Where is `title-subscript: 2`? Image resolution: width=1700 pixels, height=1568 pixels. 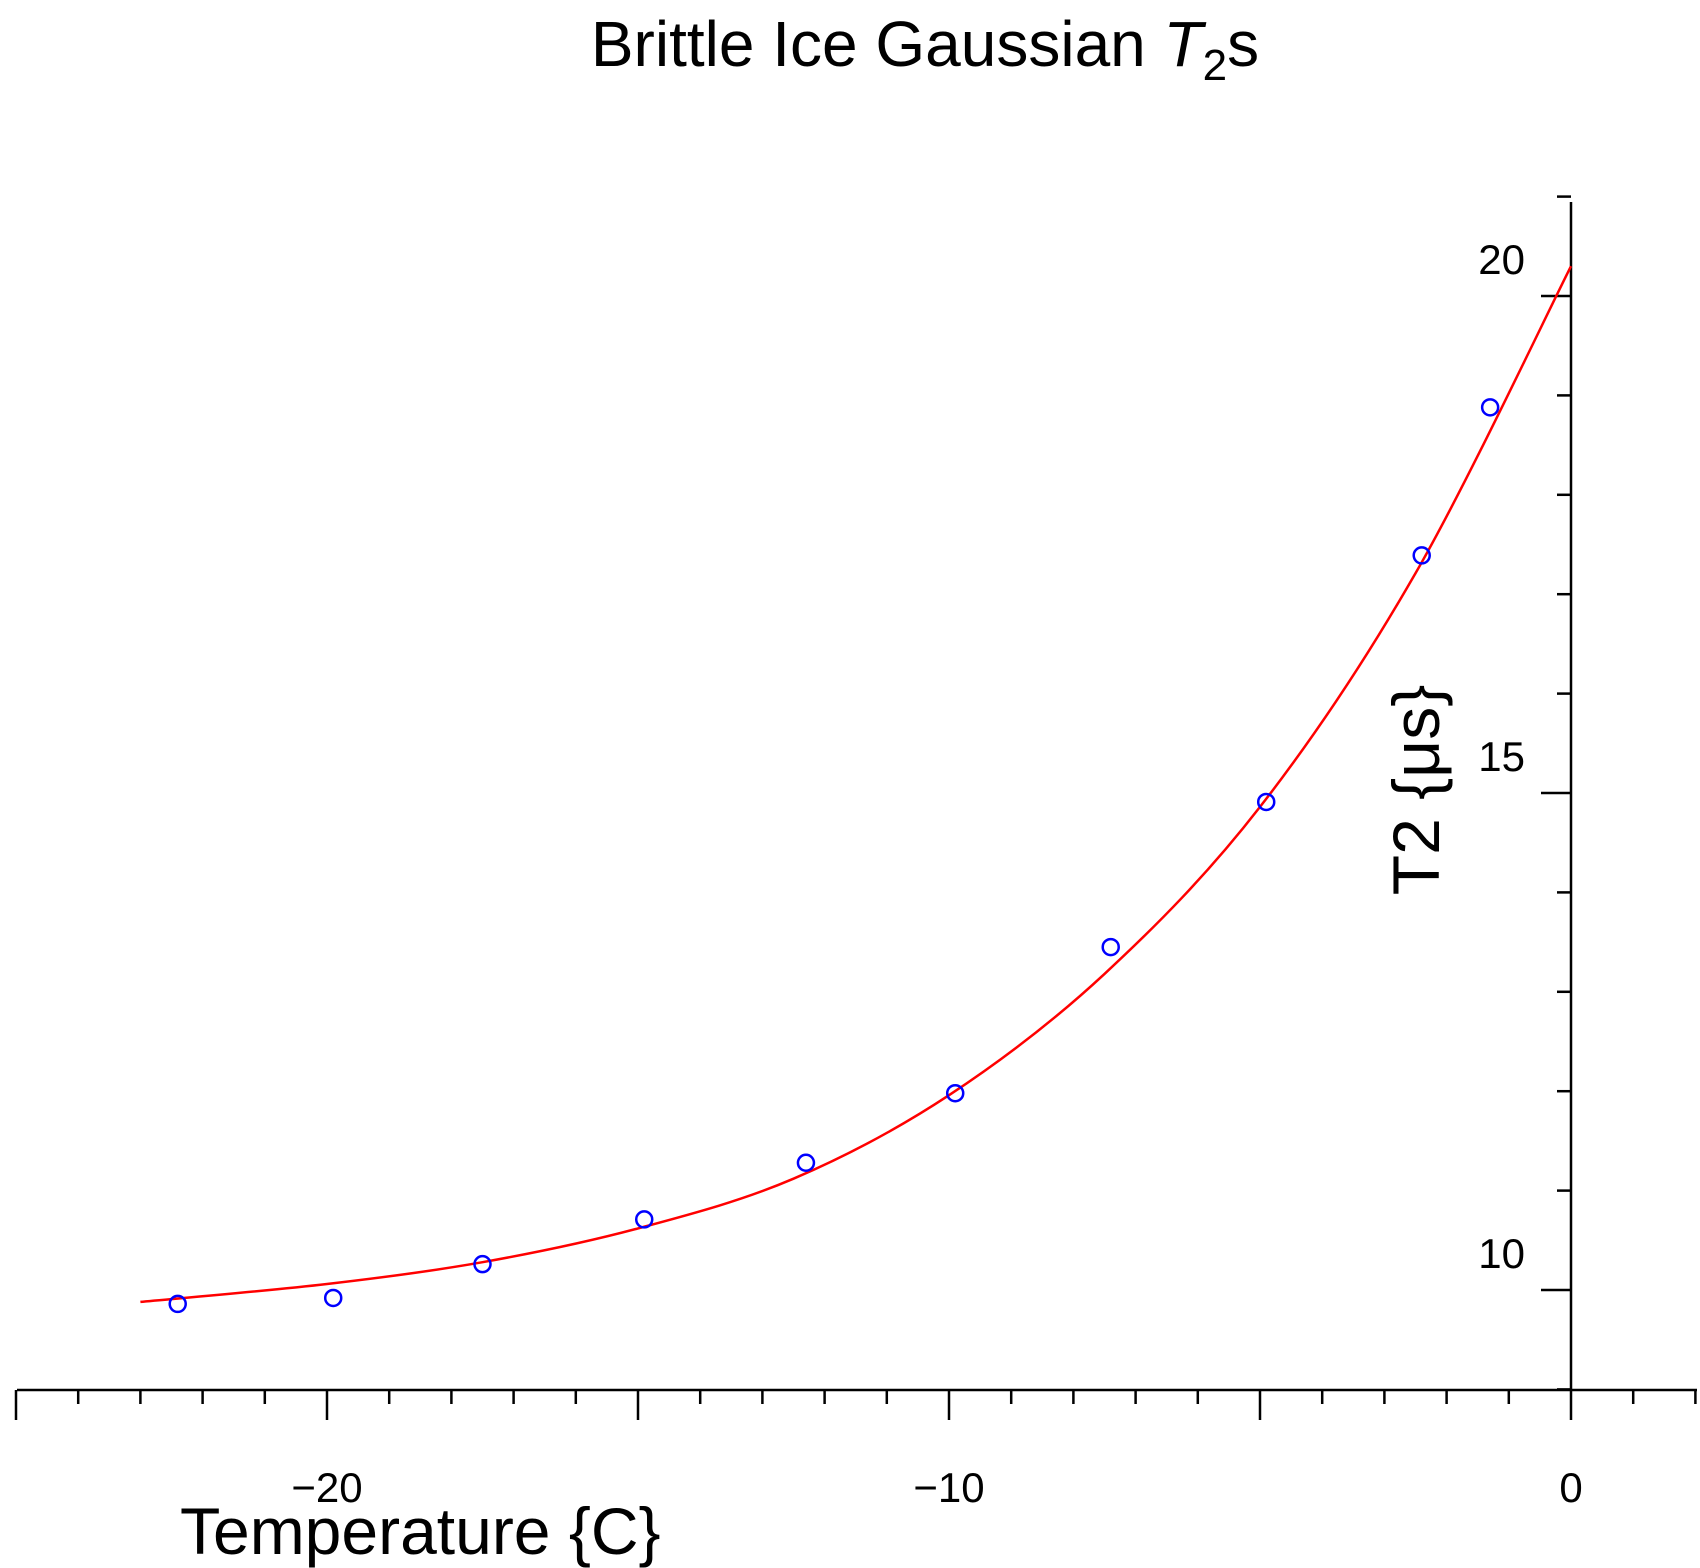
title-subscript: 2 is located at coordinates (1215, 65).